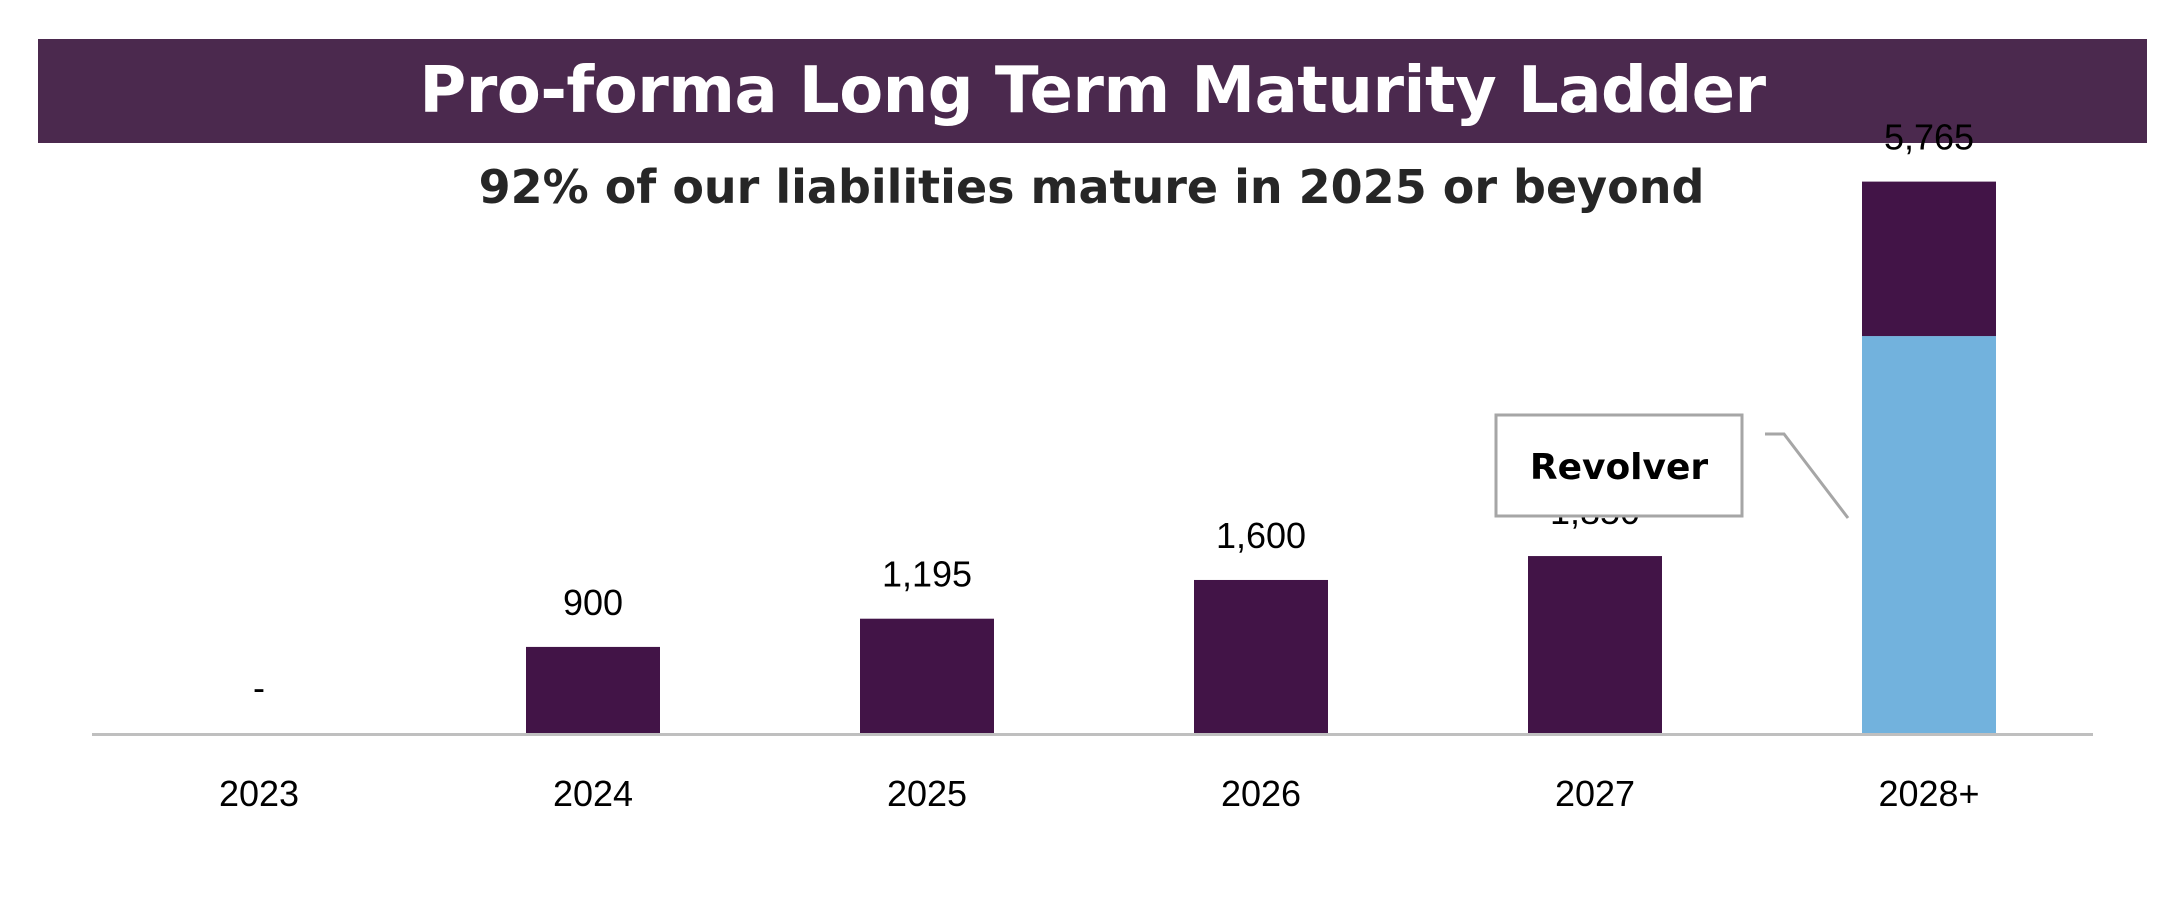 The width and height of the screenshot is (2183, 900). Describe the element at coordinates (1928, 793) in the screenshot. I see `x-tick-label-2028plus: 2028+` at that location.